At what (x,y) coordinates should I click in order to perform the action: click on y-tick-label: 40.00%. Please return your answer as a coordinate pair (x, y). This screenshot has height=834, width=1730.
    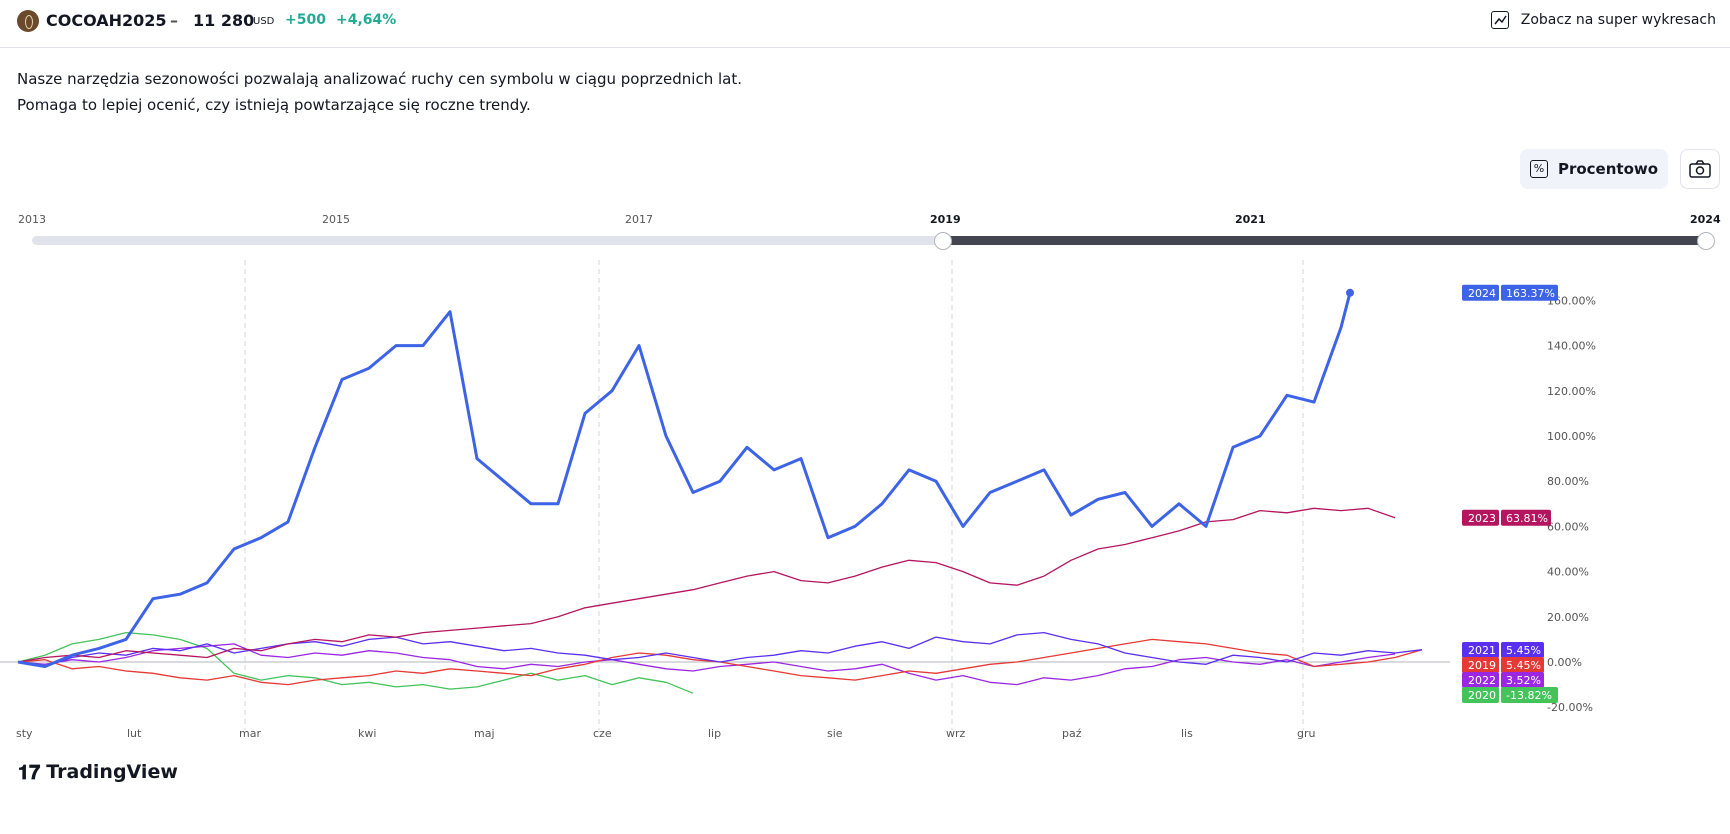
    Looking at the image, I should click on (1568, 572).